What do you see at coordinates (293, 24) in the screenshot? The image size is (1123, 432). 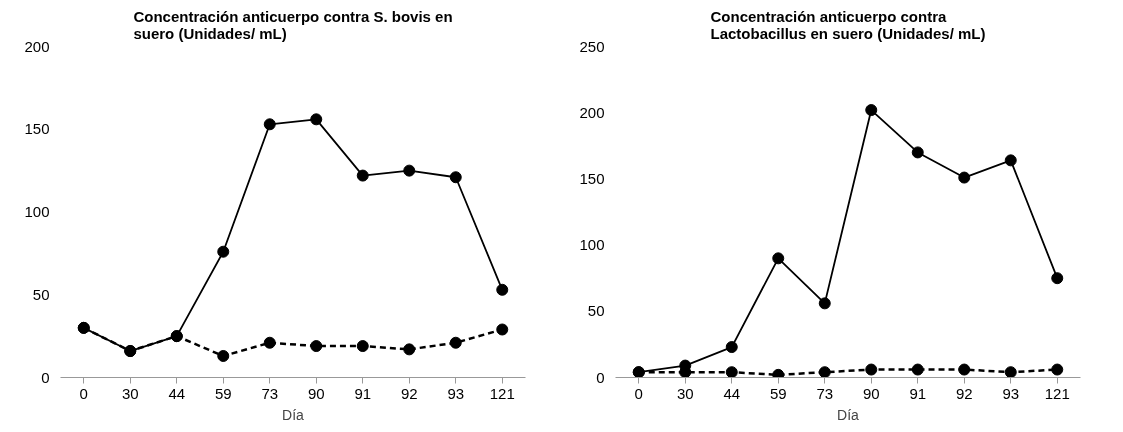 I see `chart-title: Concentración anticuerpo contra S. bovis en suero (Unidades/ mL)` at bounding box center [293, 24].